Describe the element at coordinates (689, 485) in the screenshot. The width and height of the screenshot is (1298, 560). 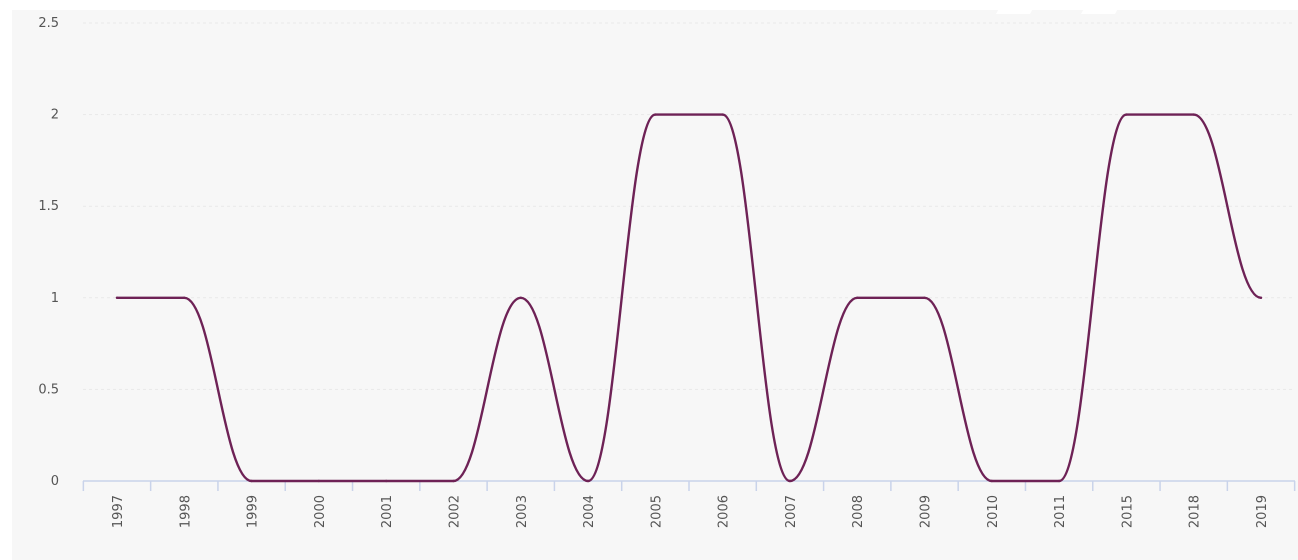
I see `x-axis` at that location.